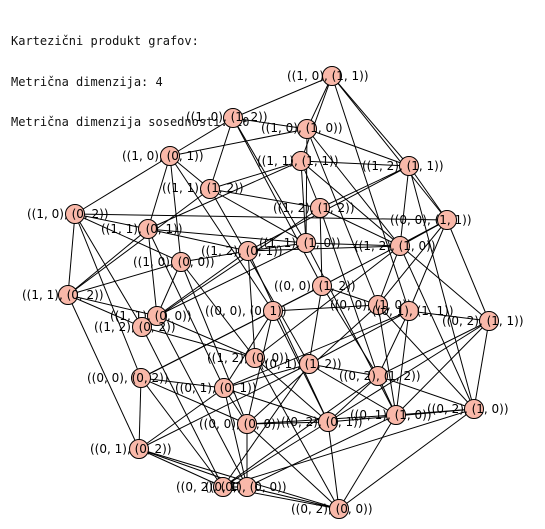 This screenshot has width=545, height=529. Describe the element at coordinates (142, 229) in the screenshot. I see `vertex-label: ((1, 1), (0, 1))` at that location.